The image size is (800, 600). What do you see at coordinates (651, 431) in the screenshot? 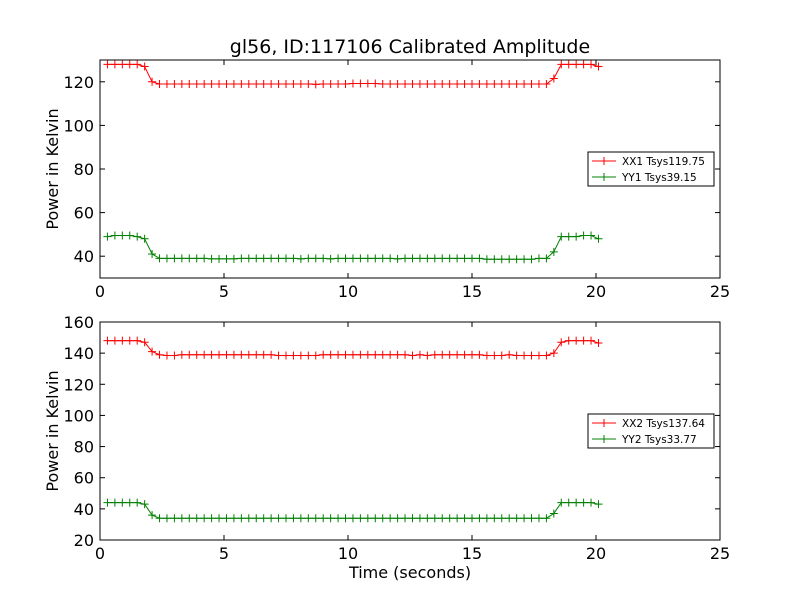
I see `legend-box` at bounding box center [651, 431].